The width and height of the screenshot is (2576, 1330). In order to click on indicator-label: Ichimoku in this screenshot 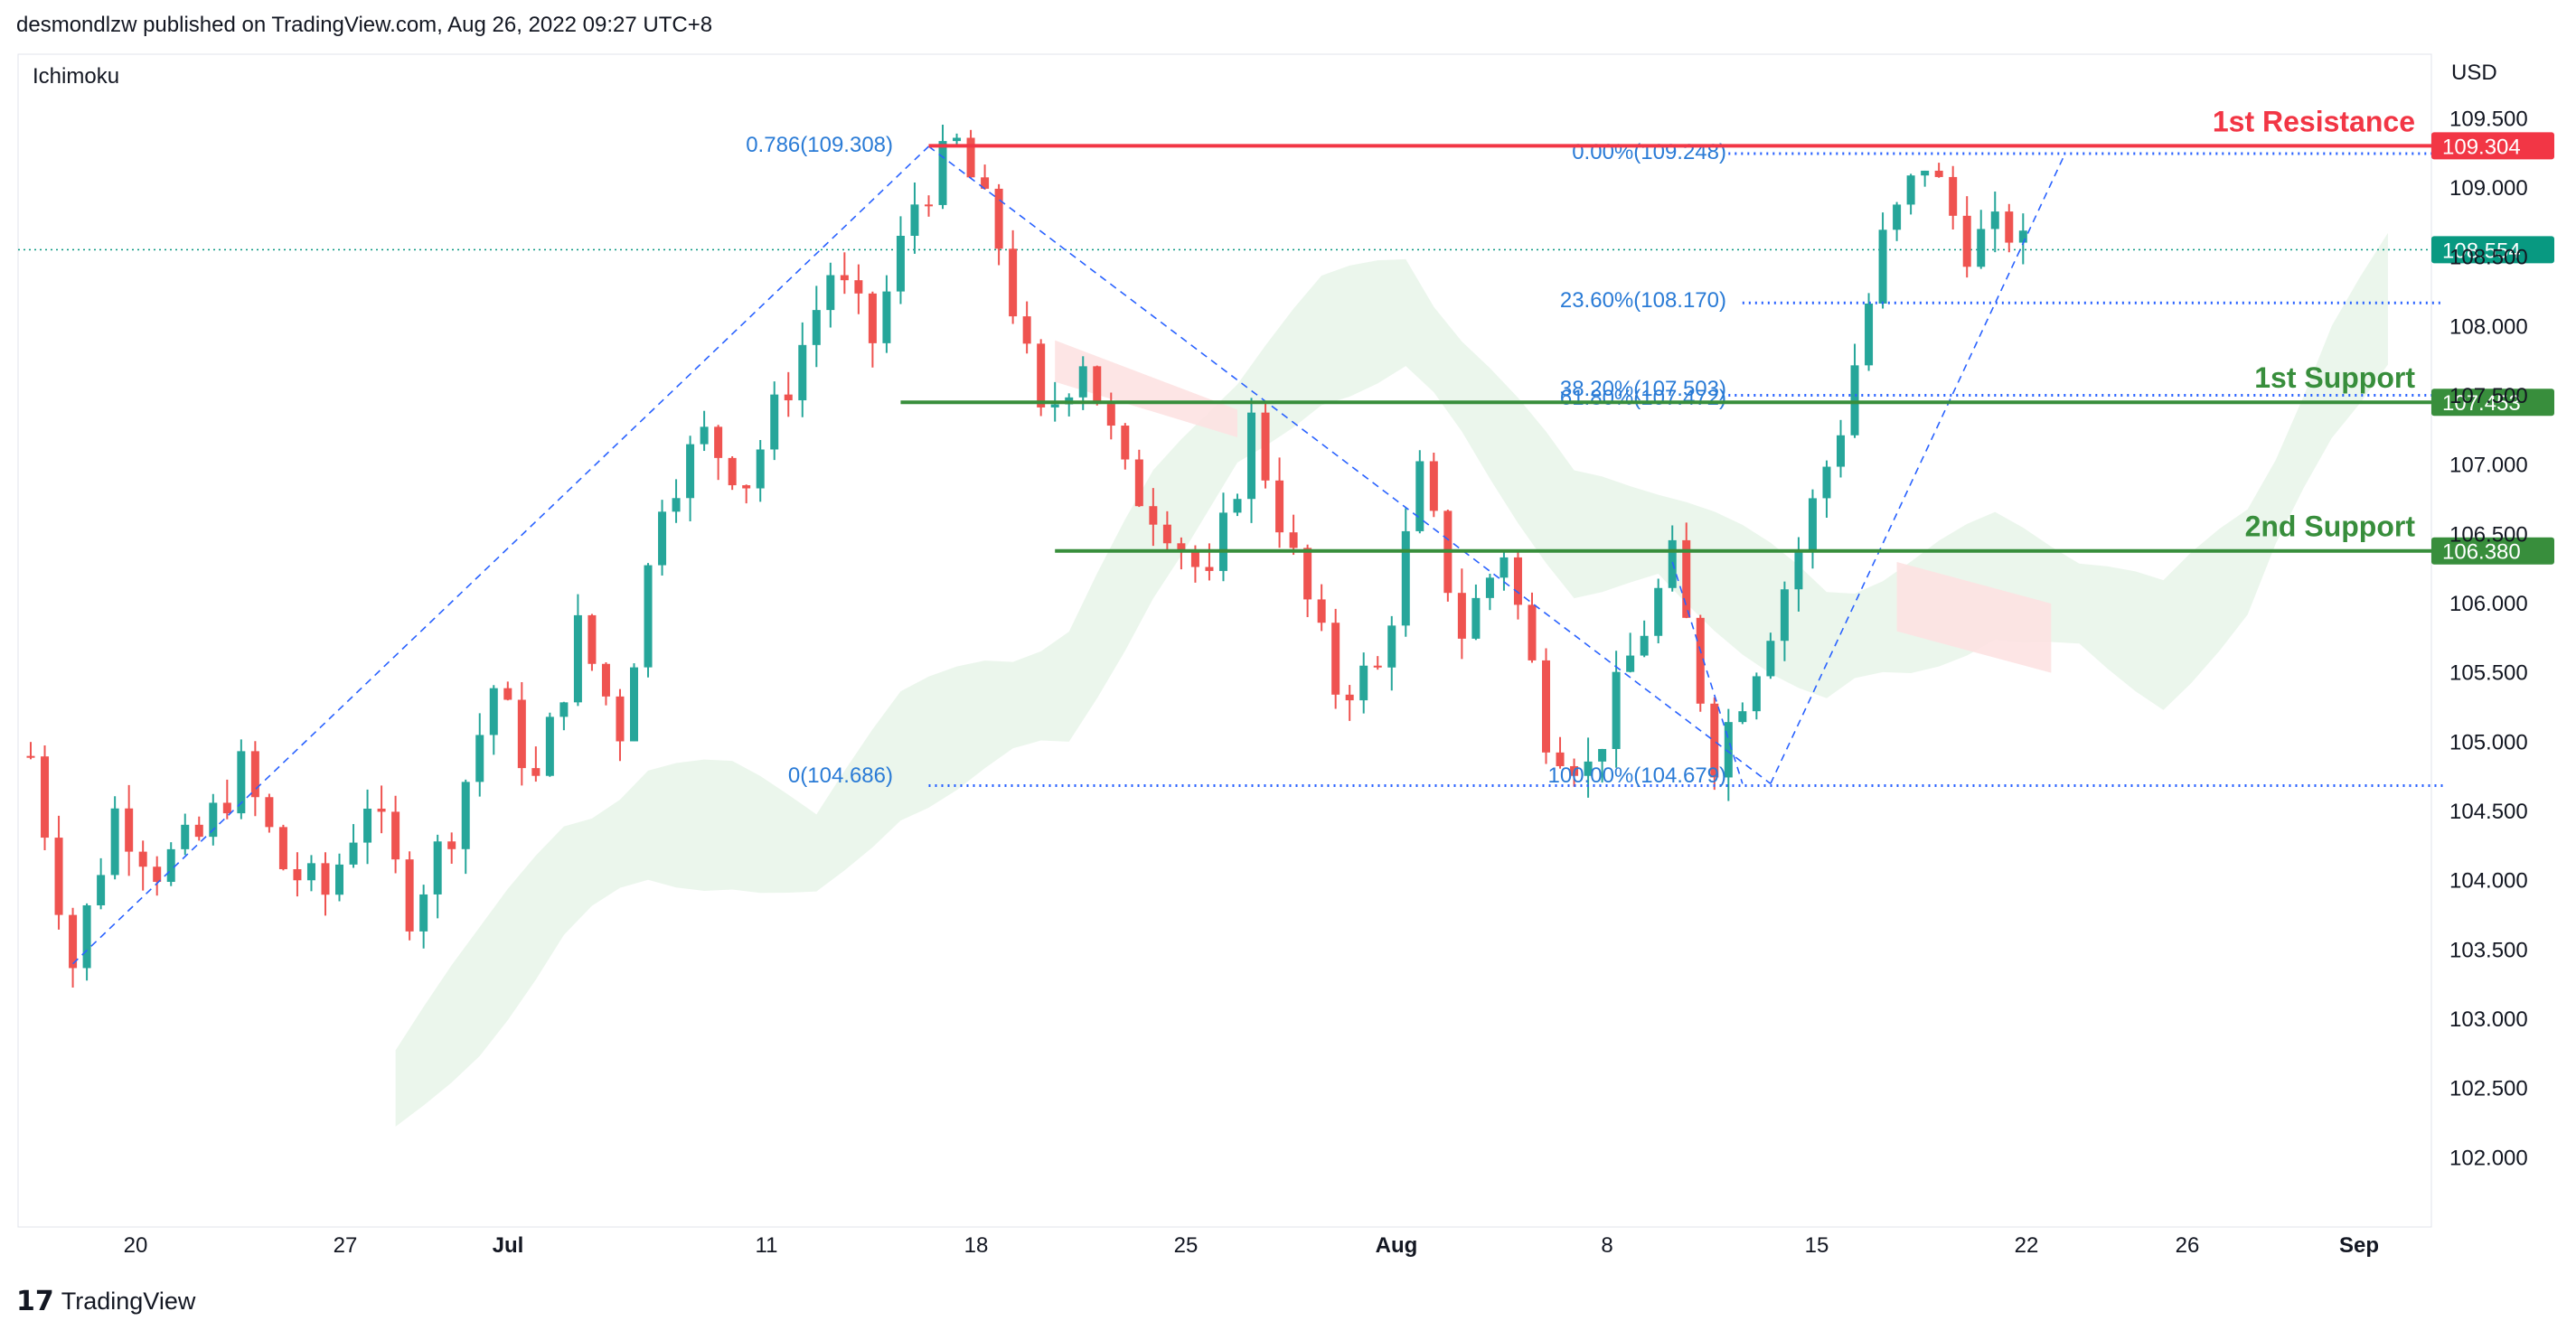, I will do `click(76, 77)`.